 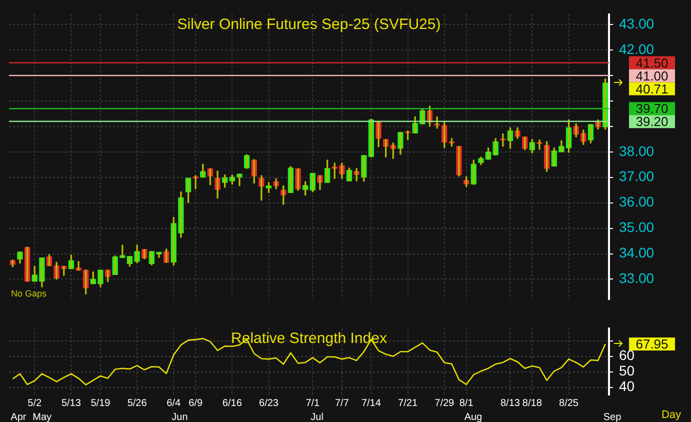 What do you see at coordinates (636, 252) in the screenshot?
I see `y-tick-label: 34.00` at bounding box center [636, 252].